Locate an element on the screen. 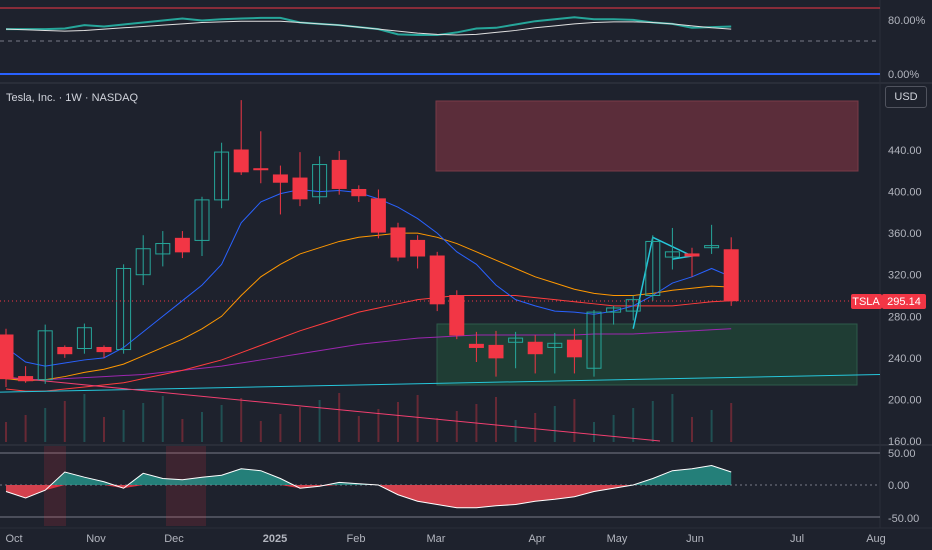  time-axis-tick: May is located at coordinates (617, 539).